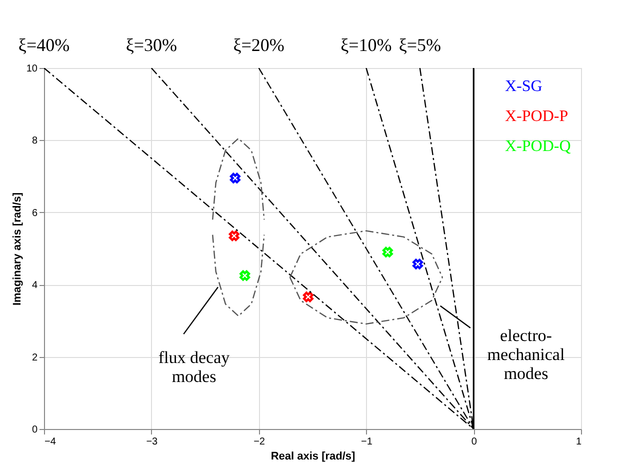 The width and height of the screenshot is (625, 463). Describe the element at coordinates (32, 69) in the screenshot. I see `y-tick-label: 10` at that location.